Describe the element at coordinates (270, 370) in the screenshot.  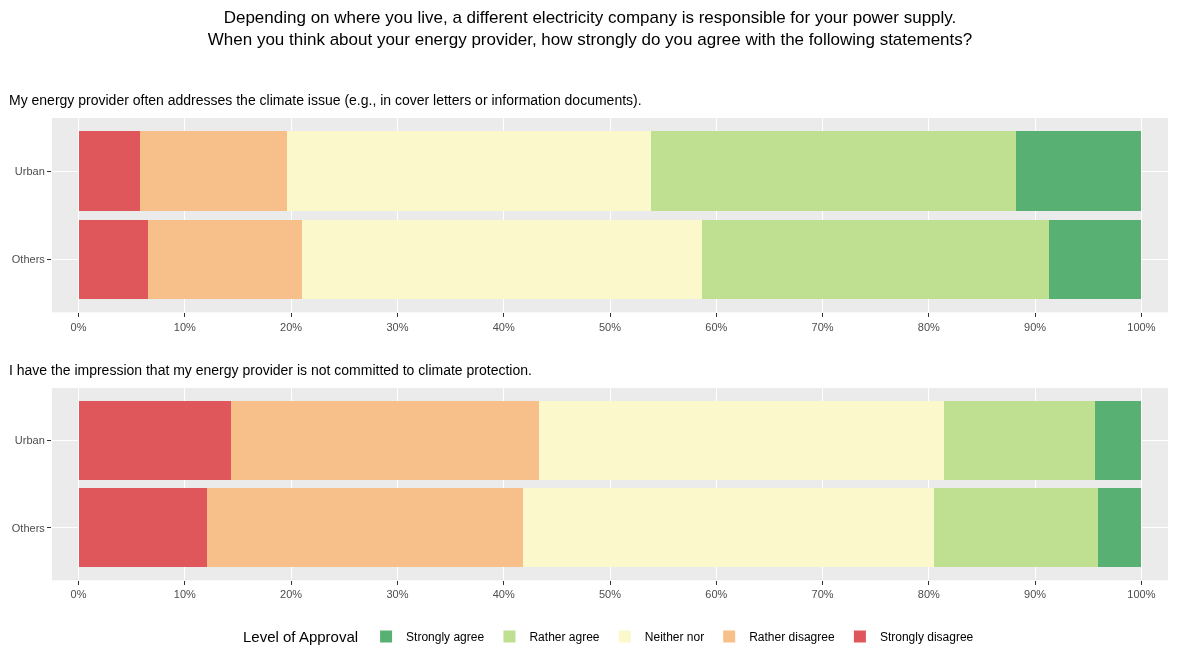
I see `chart-subtitle: I have the impression that my energy provider is not committed to climate protection.` at that location.